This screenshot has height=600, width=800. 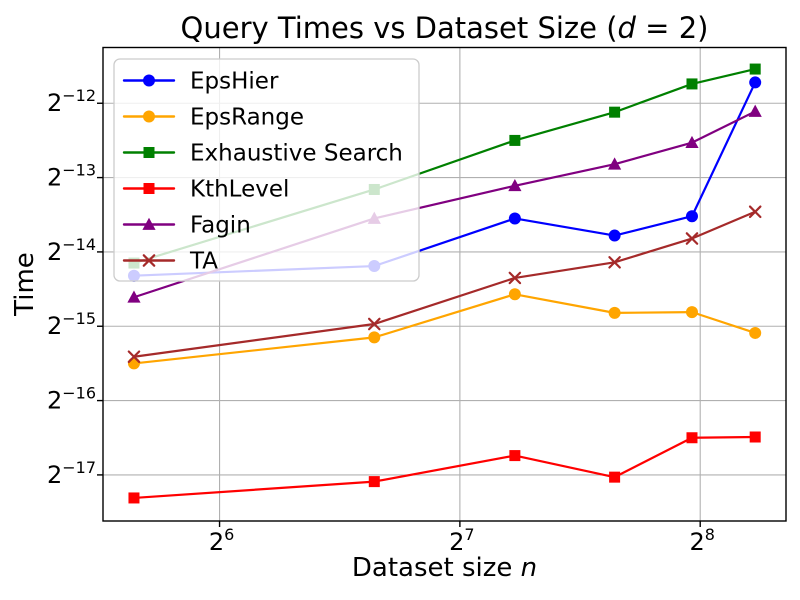 I want to click on legend-item-epsrange: EpsRange, so click(x=213, y=118).